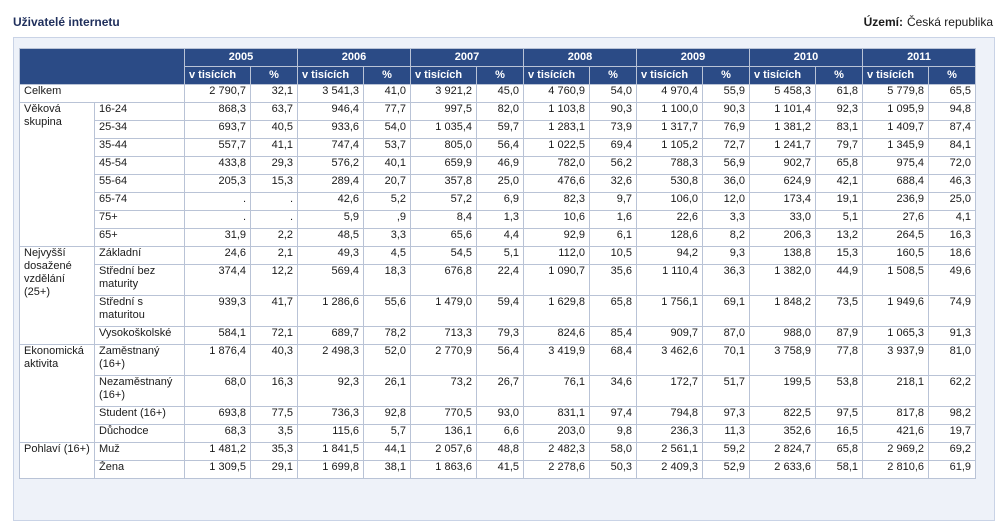 The height and width of the screenshot is (527, 1007). Describe the element at coordinates (443, 451) in the screenshot. I see `value-cell-abs: 2 057,6` at that location.